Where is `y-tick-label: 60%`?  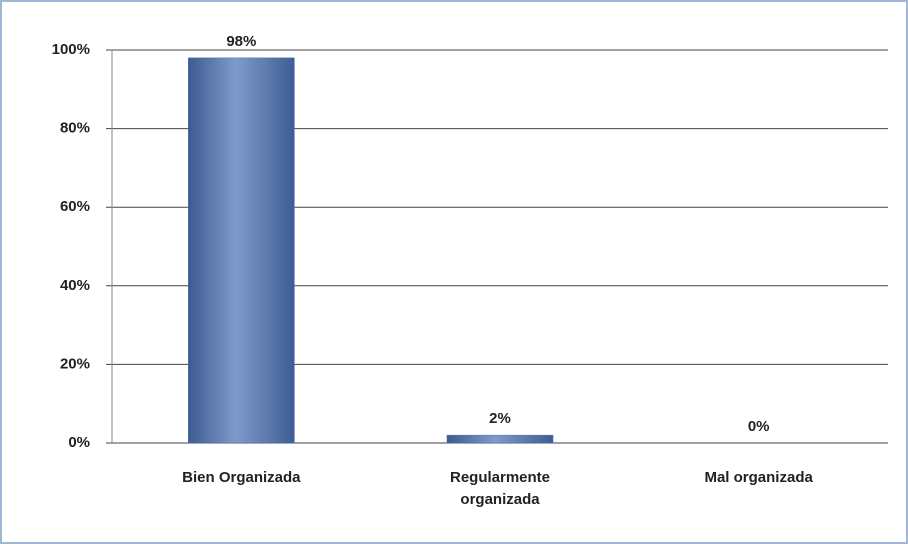 y-tick-label: 60% is located at coordinates (75, 206).